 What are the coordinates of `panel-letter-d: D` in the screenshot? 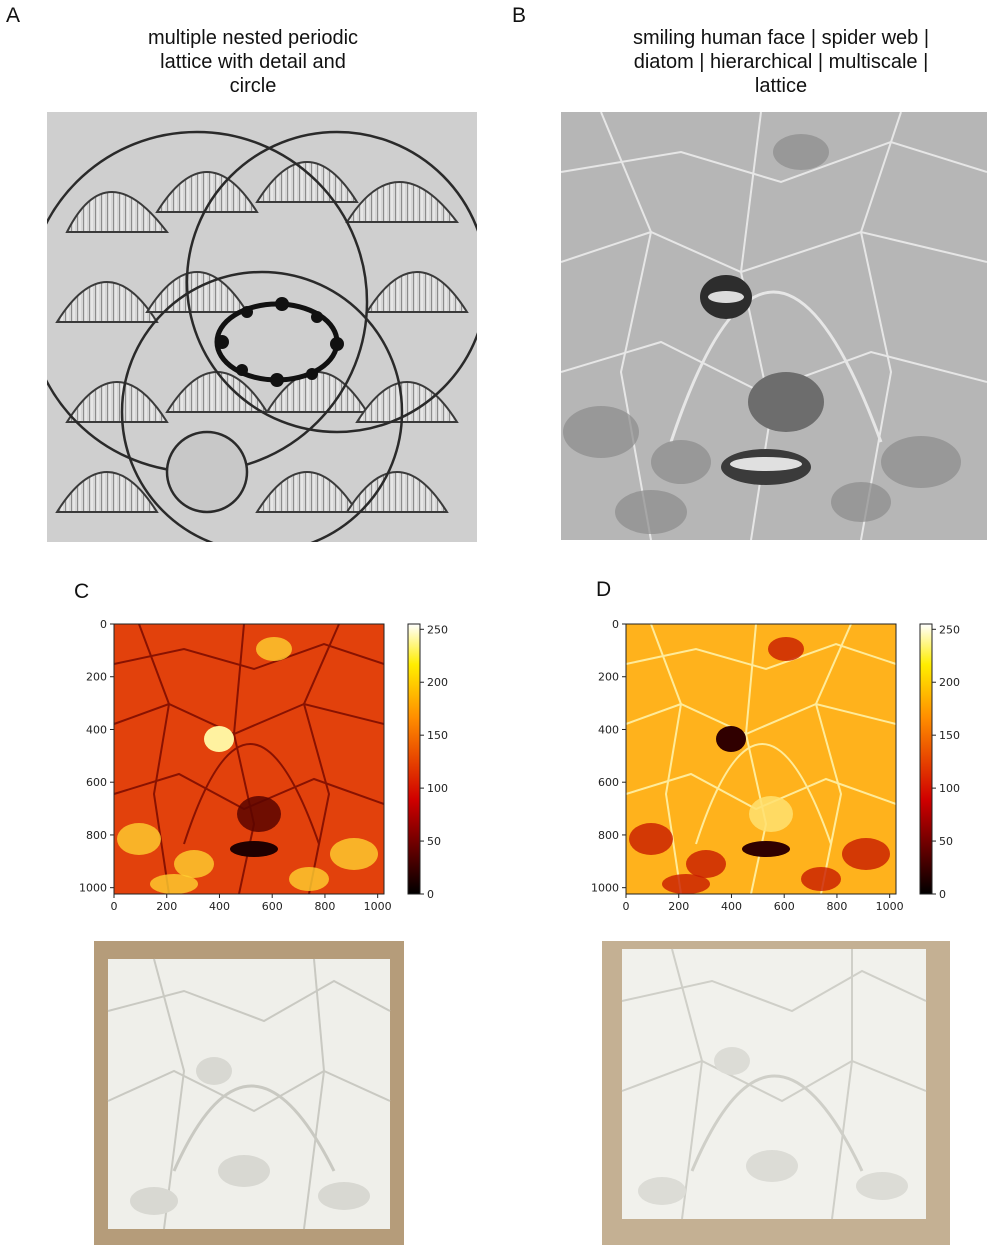 It's located at (604, 589).